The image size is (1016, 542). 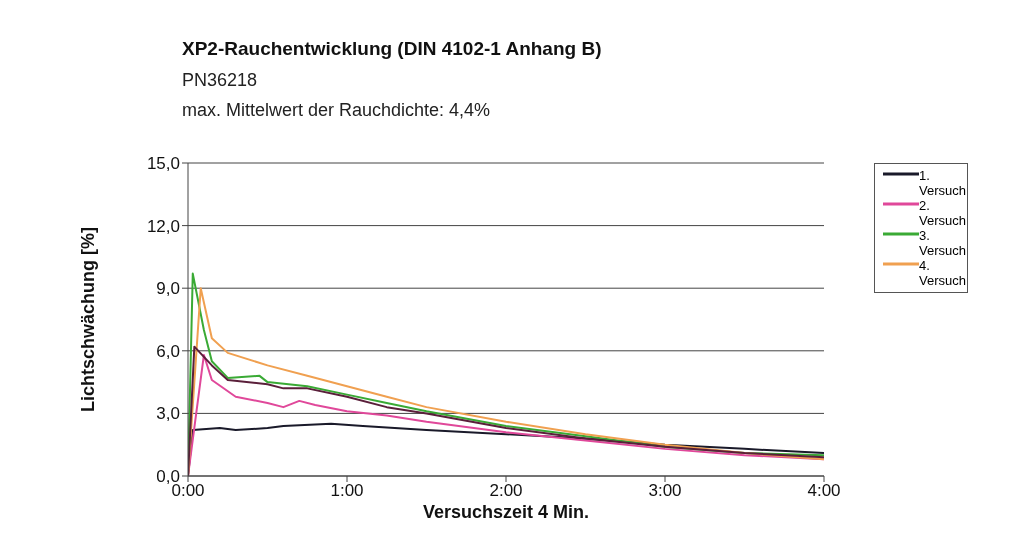 I want to click on chart-title: XP2-Rauchentwicklung (DIN 4102-1 Anhang B), so click(x=392, y=49).